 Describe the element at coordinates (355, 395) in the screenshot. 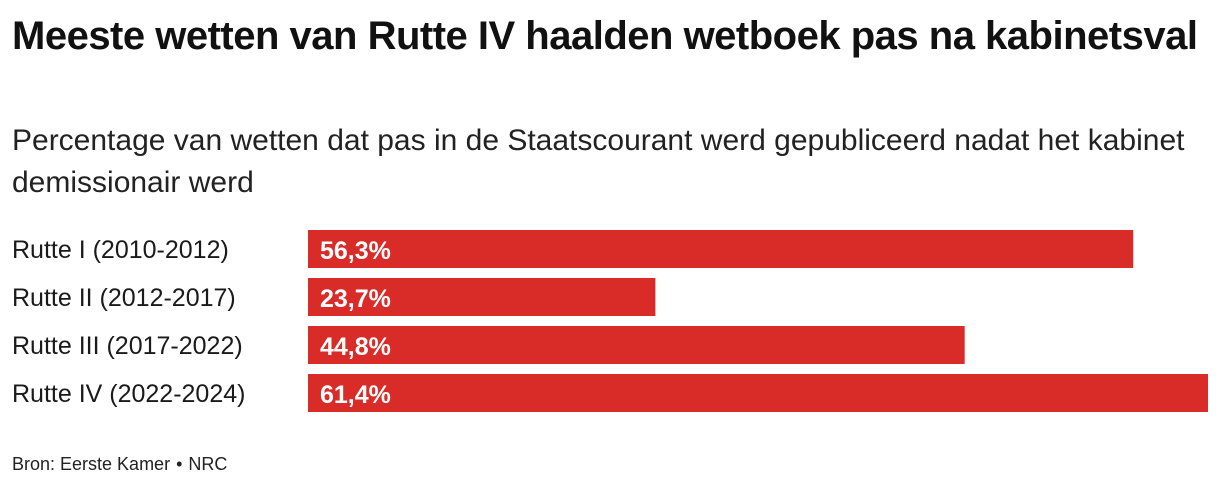

I see `value-label: 61,4%` at that location.